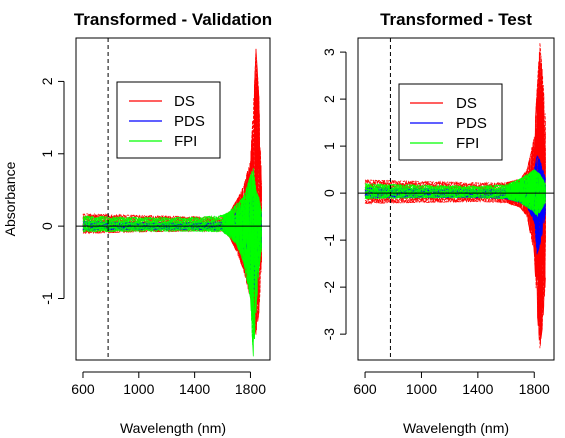  I want to click on validation-legend-label-ds: DS, so click(184, 101).